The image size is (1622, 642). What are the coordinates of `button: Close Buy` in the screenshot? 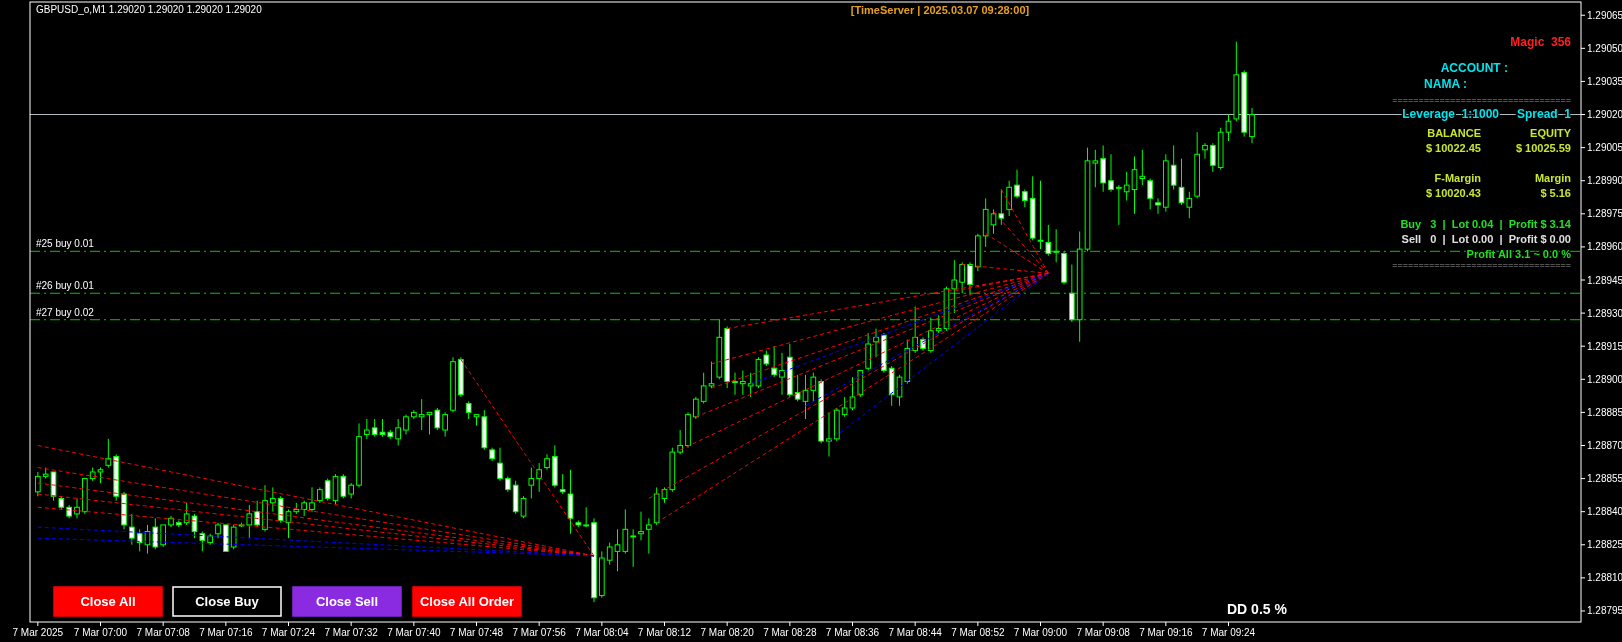 It's located at (227, 601).